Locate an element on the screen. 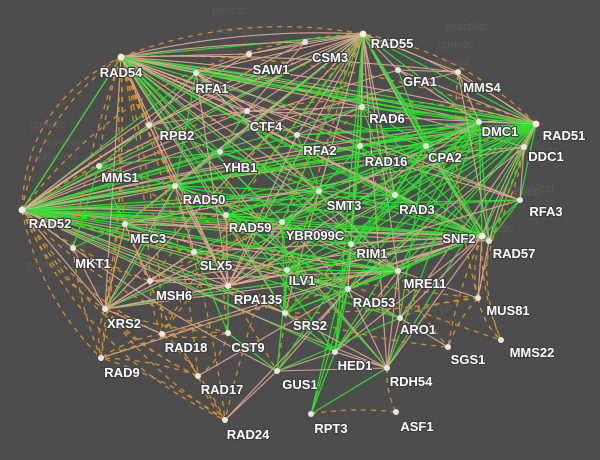 Image resolution: width=600 pixels, height=460 pixels. graph-node-rad9 is located at coordinates (101, 358).